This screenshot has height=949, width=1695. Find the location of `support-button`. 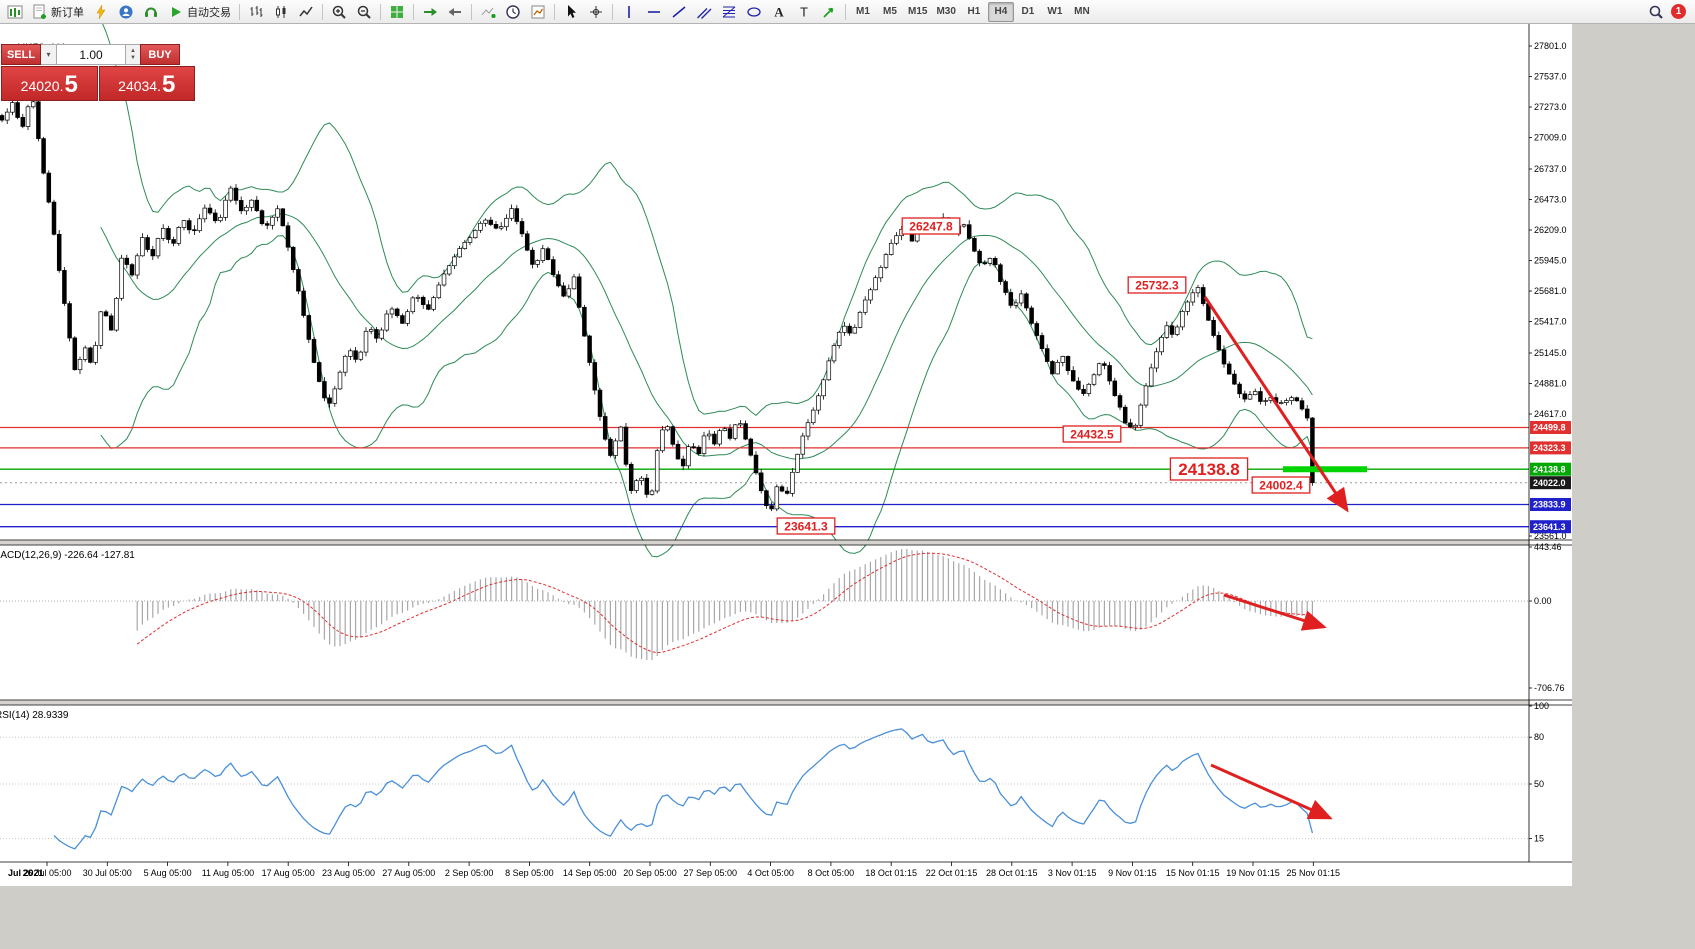

support-button is located at coordinates (151, 12).